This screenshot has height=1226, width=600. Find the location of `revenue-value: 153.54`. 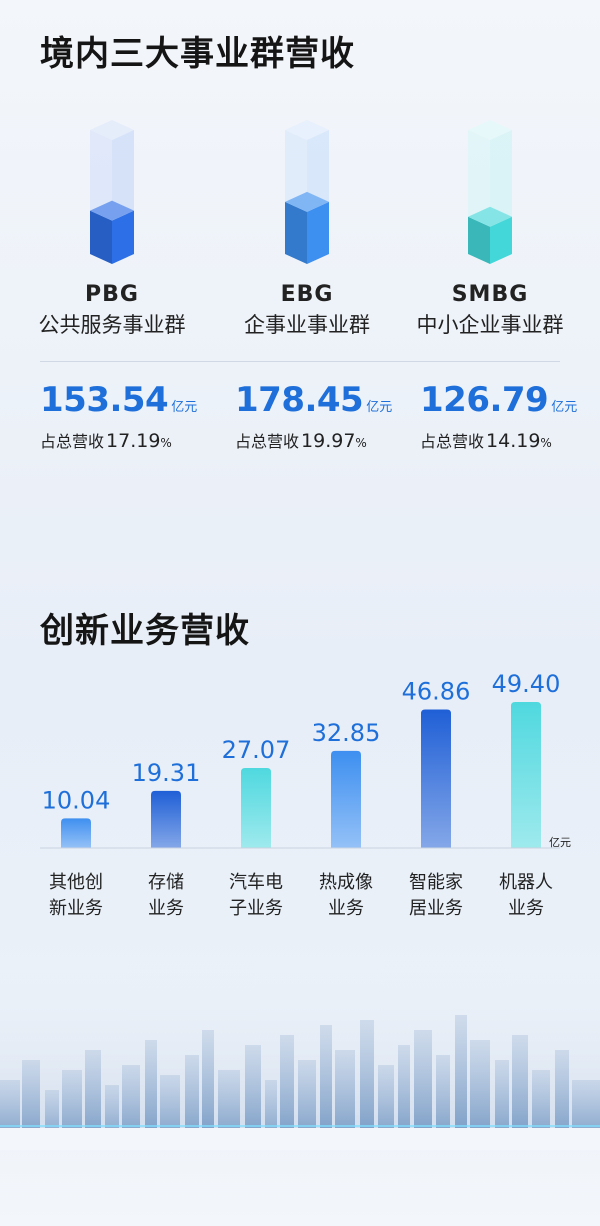

revenue-value: 153.54 is located at coordinates (104, 400).